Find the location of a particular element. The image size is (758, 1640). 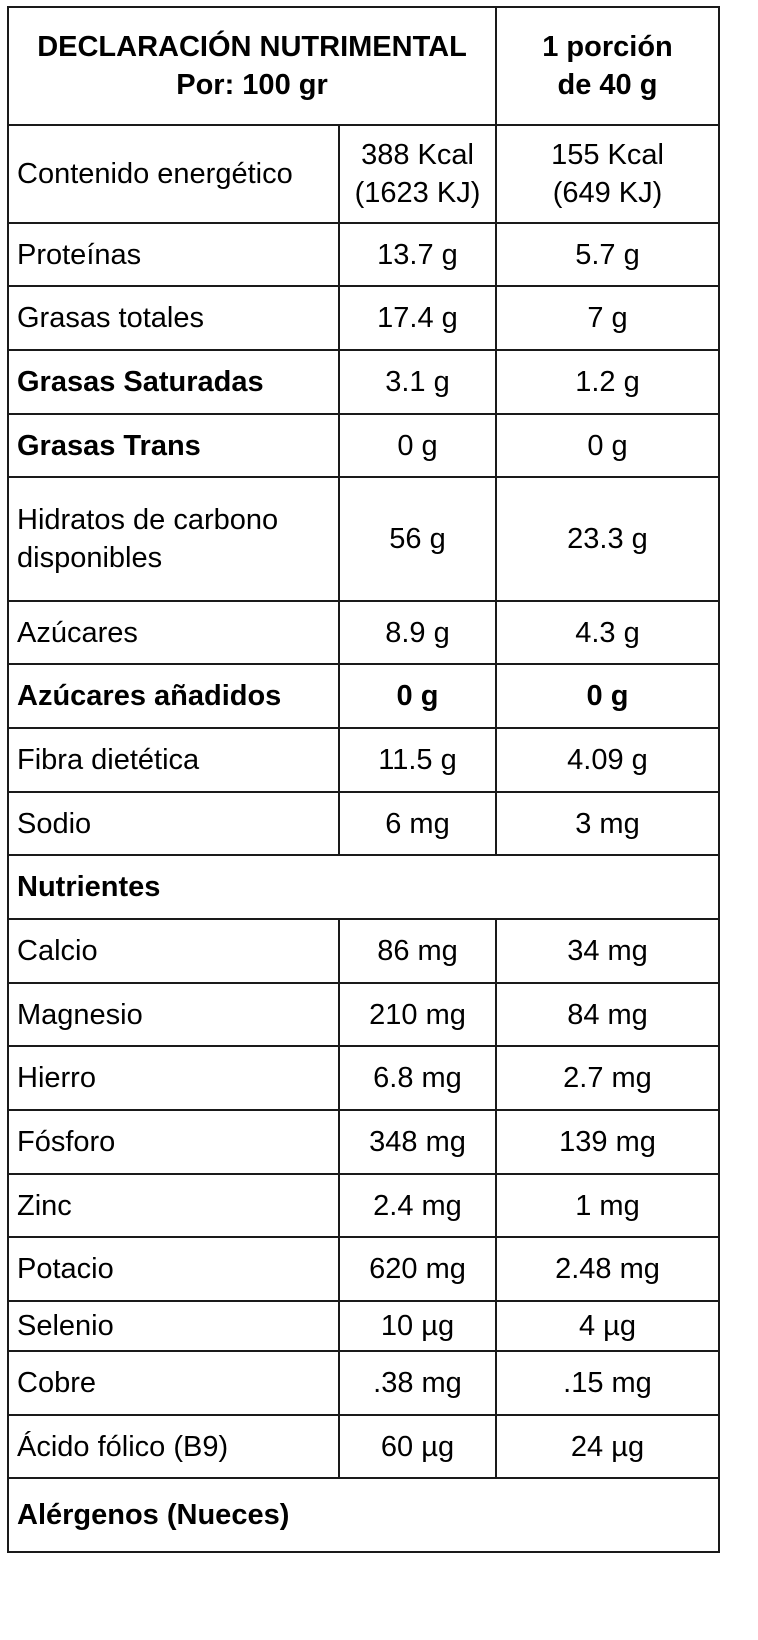

row-portion: 1.2 g is located at coordinates (607, 382).